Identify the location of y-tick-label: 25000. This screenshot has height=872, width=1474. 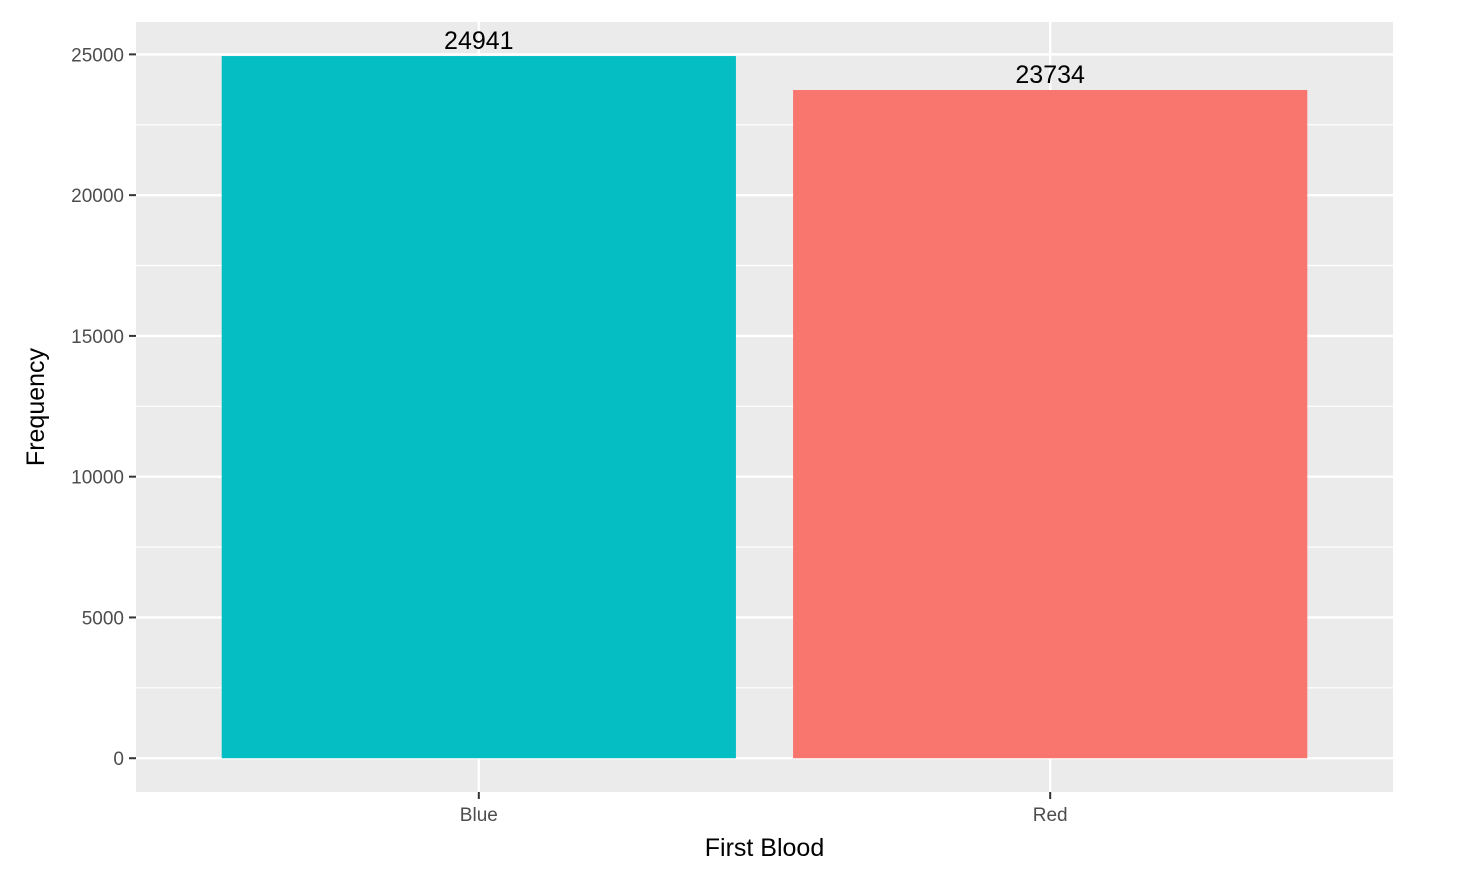
(97, 55).